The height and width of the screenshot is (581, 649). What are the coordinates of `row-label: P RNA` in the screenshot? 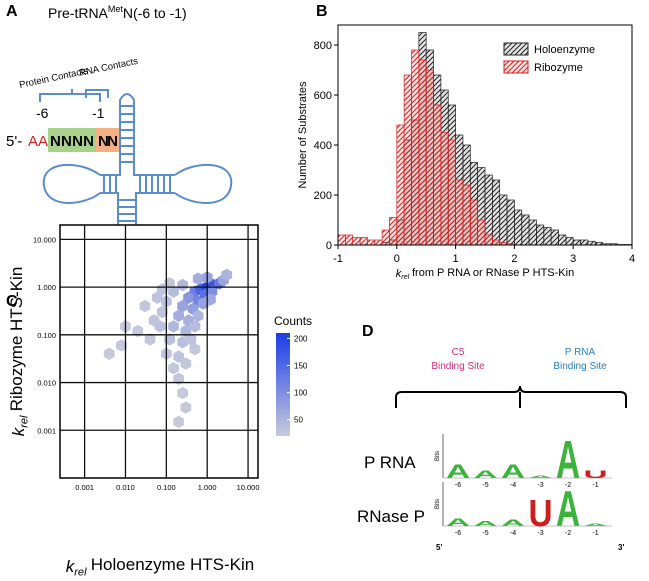 It's located at (390, 462).